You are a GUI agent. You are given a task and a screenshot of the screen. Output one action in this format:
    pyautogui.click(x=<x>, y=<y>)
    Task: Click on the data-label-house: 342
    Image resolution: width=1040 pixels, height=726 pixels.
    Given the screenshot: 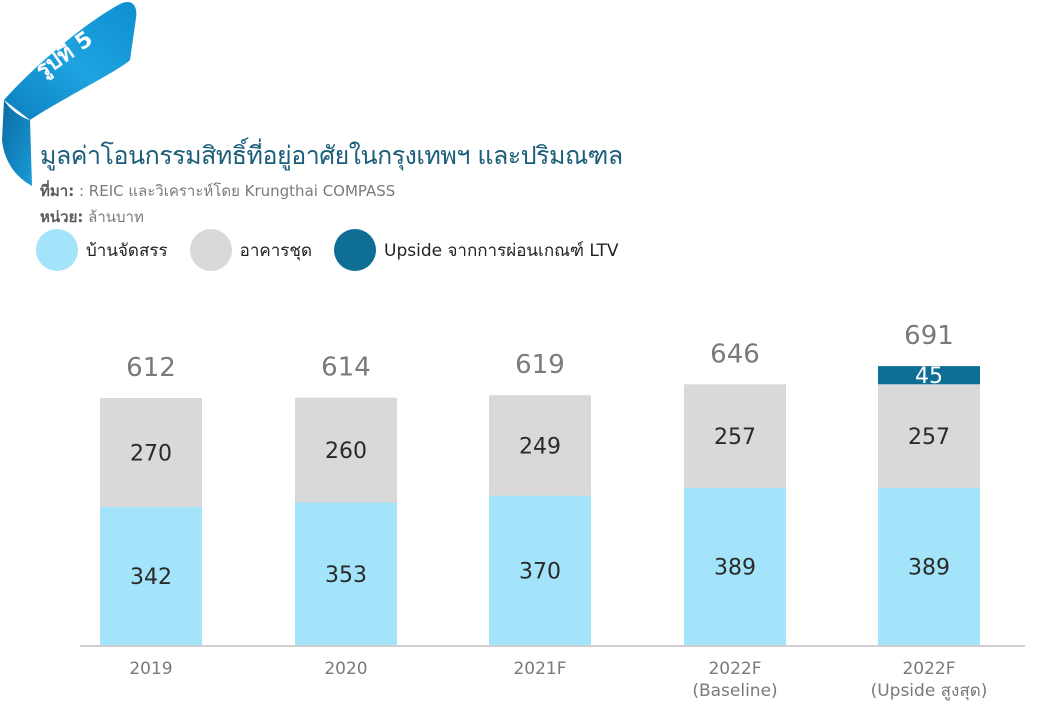 What is the action you would take?
    pyautogui.click(x=151, y=577)
    